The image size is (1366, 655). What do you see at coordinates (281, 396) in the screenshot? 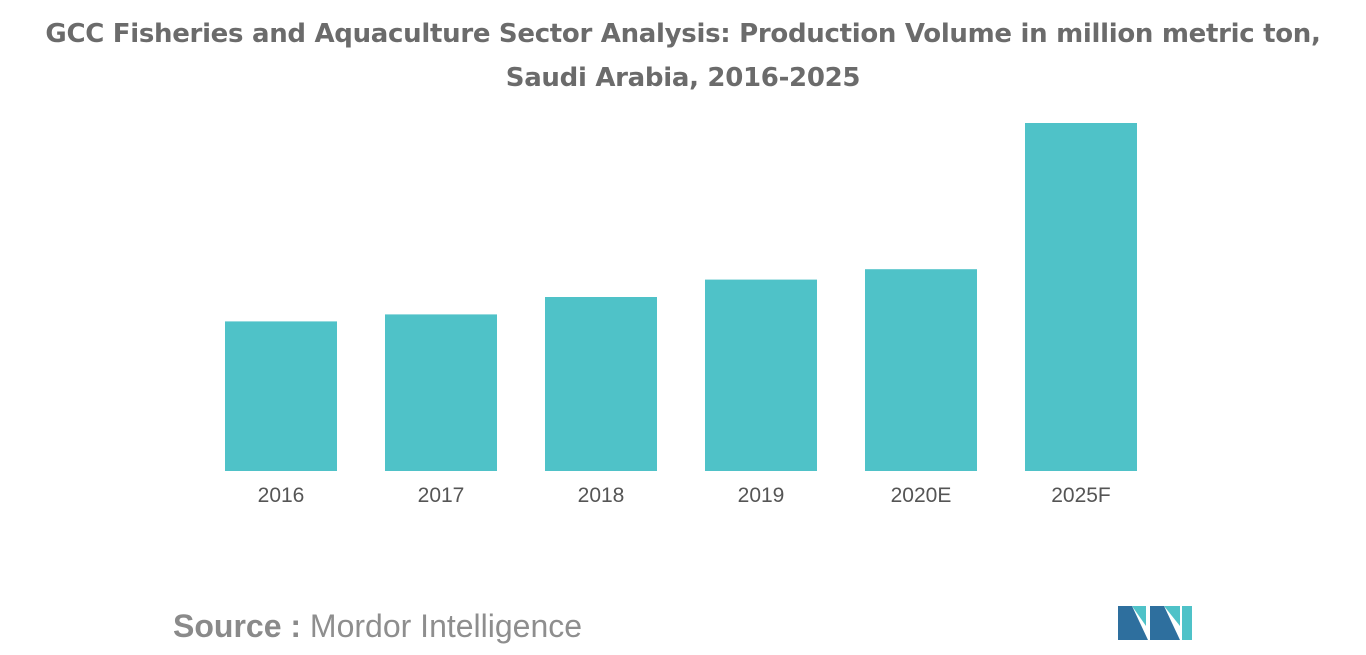
I see `bar-2016` at bounding box center [281, 396].